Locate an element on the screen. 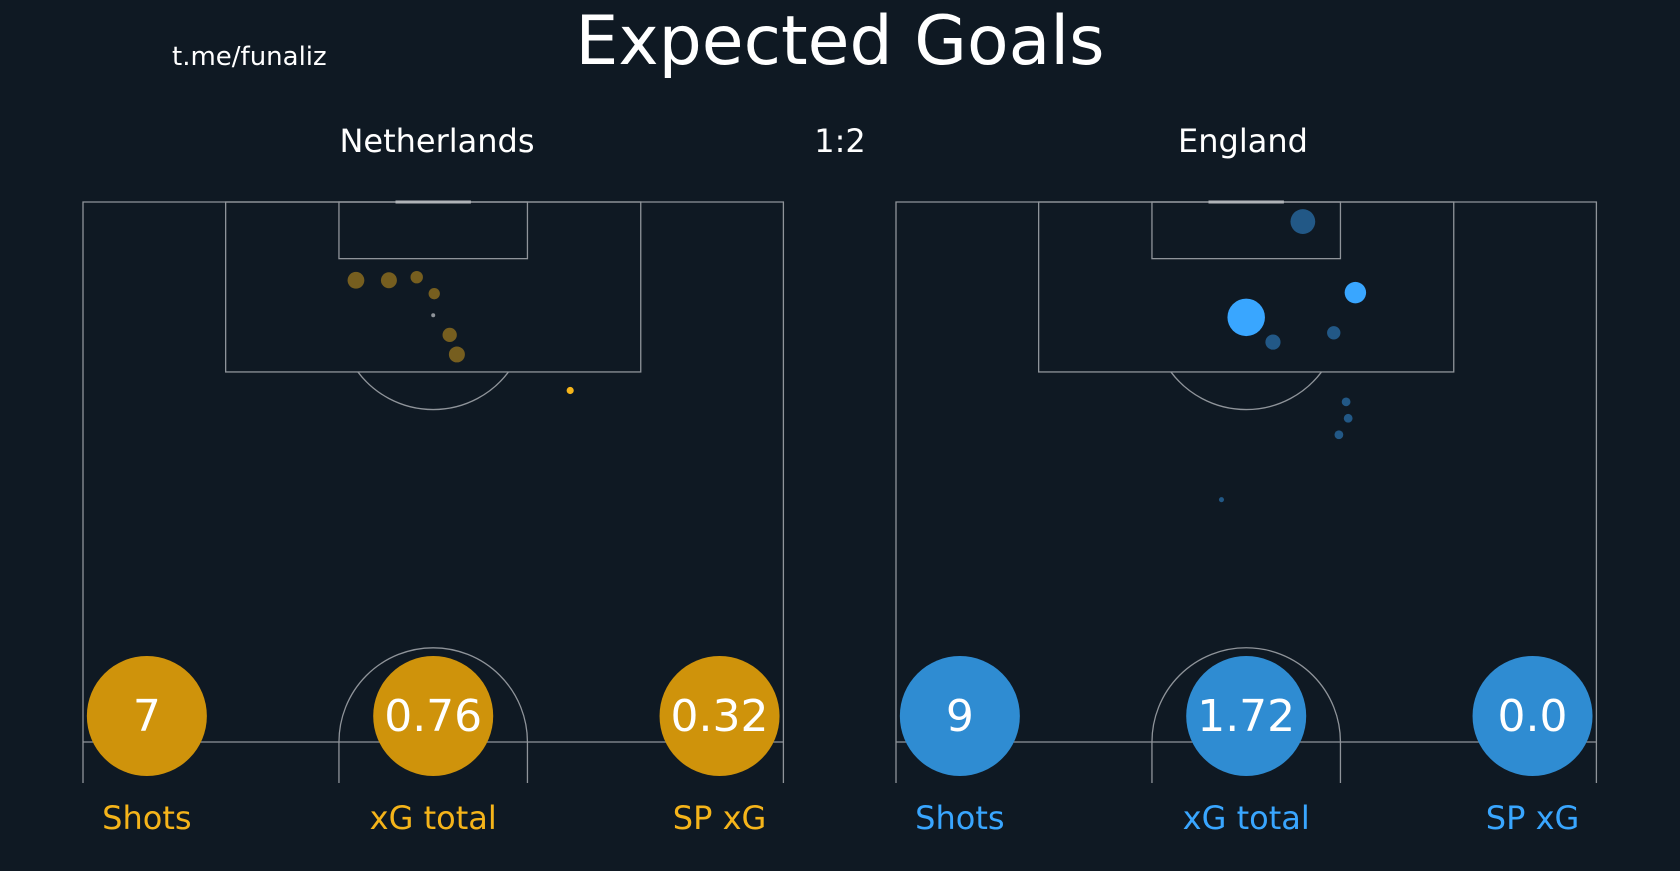 The width and height of the screenshot is (1680, 871). netherlands-stat-value-0: 7 is located at coordinates (147, 716).